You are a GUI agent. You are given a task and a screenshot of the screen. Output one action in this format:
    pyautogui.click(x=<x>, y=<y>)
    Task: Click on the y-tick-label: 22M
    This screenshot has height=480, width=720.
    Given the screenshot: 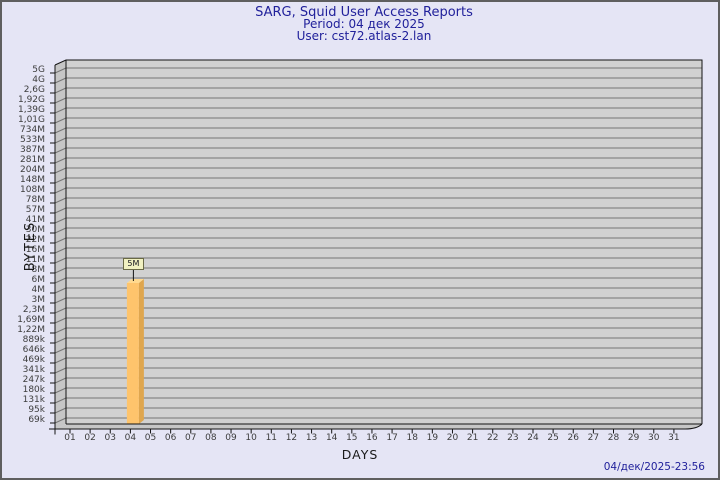 What is the action you would take?
    pyautogui.click(x=35, y=240)
    